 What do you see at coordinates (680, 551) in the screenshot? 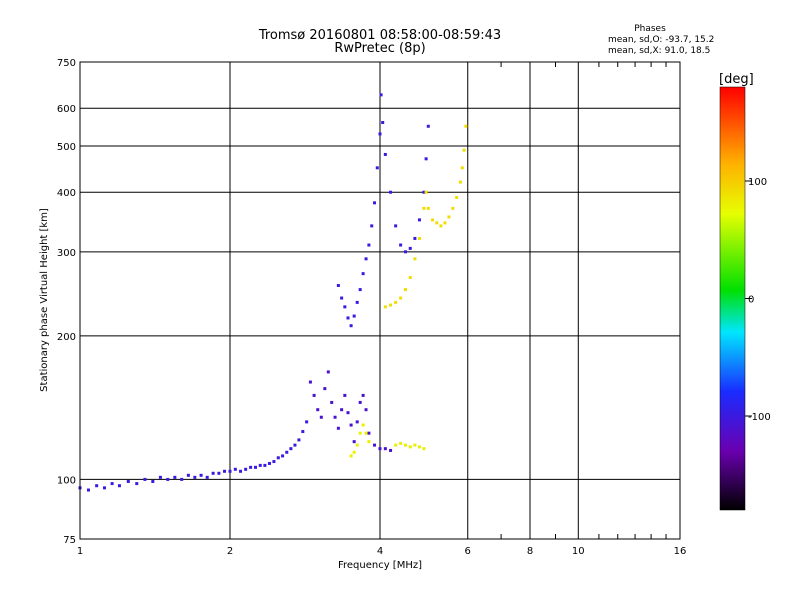
I see `x-tick-label: 16` at bounding box center [680, 551].